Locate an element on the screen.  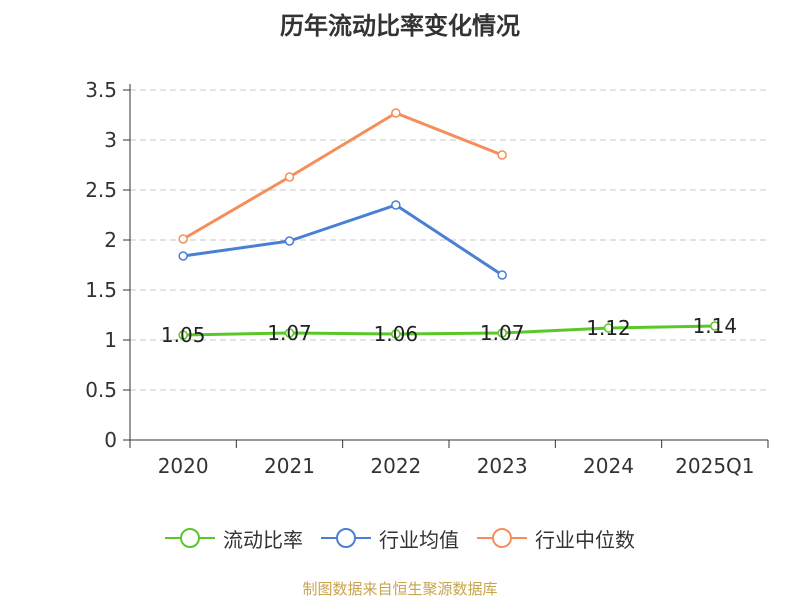
x-tick-label: 2021 is located at coordinates (289, 466).